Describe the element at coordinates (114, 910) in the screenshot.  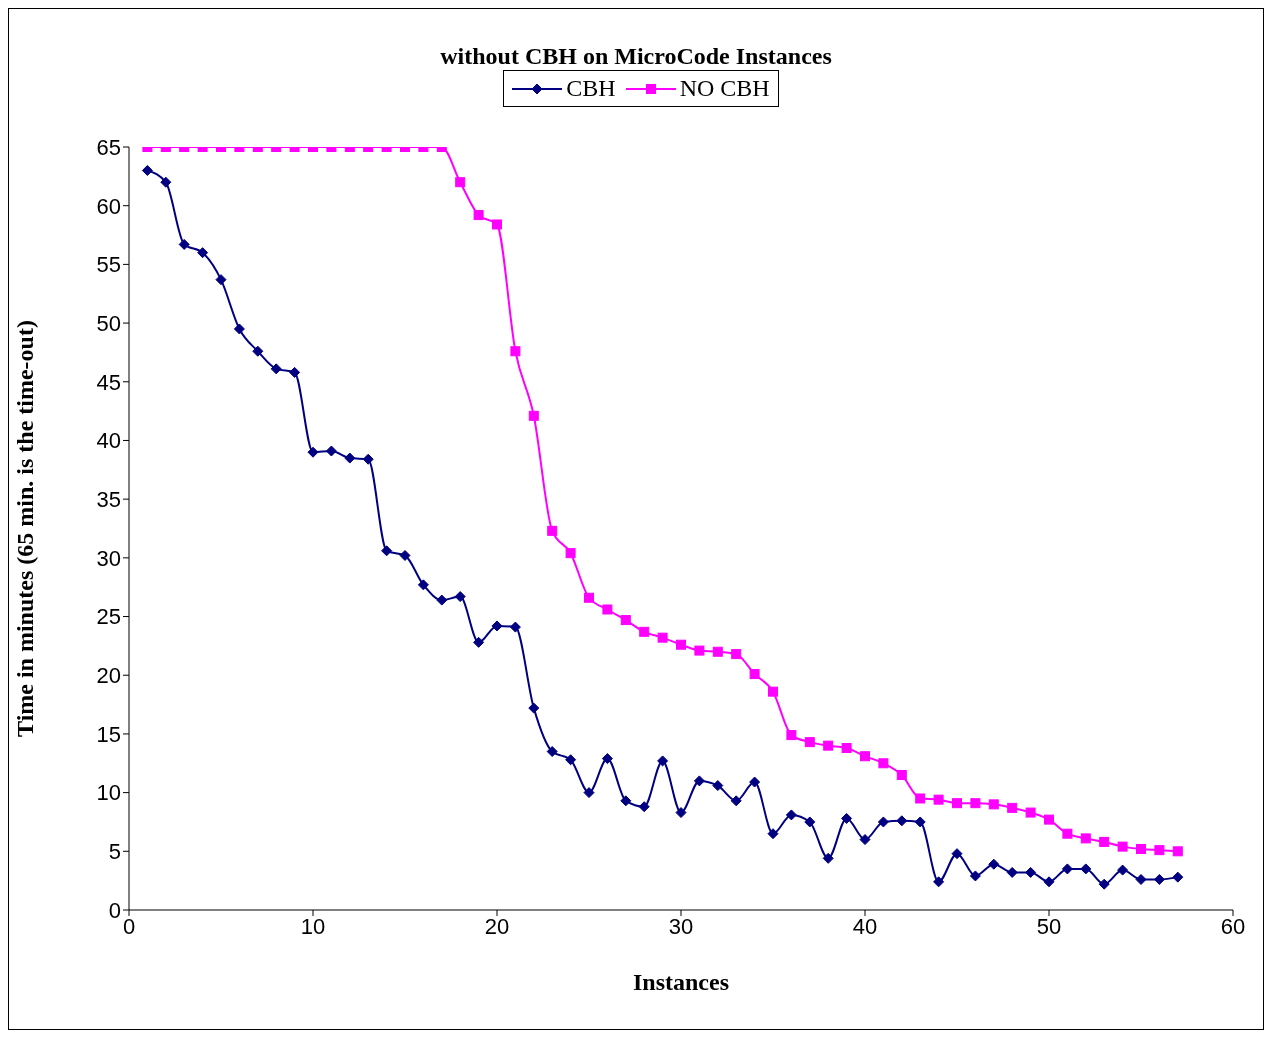
I see `y-tick-label: 0` at that location.